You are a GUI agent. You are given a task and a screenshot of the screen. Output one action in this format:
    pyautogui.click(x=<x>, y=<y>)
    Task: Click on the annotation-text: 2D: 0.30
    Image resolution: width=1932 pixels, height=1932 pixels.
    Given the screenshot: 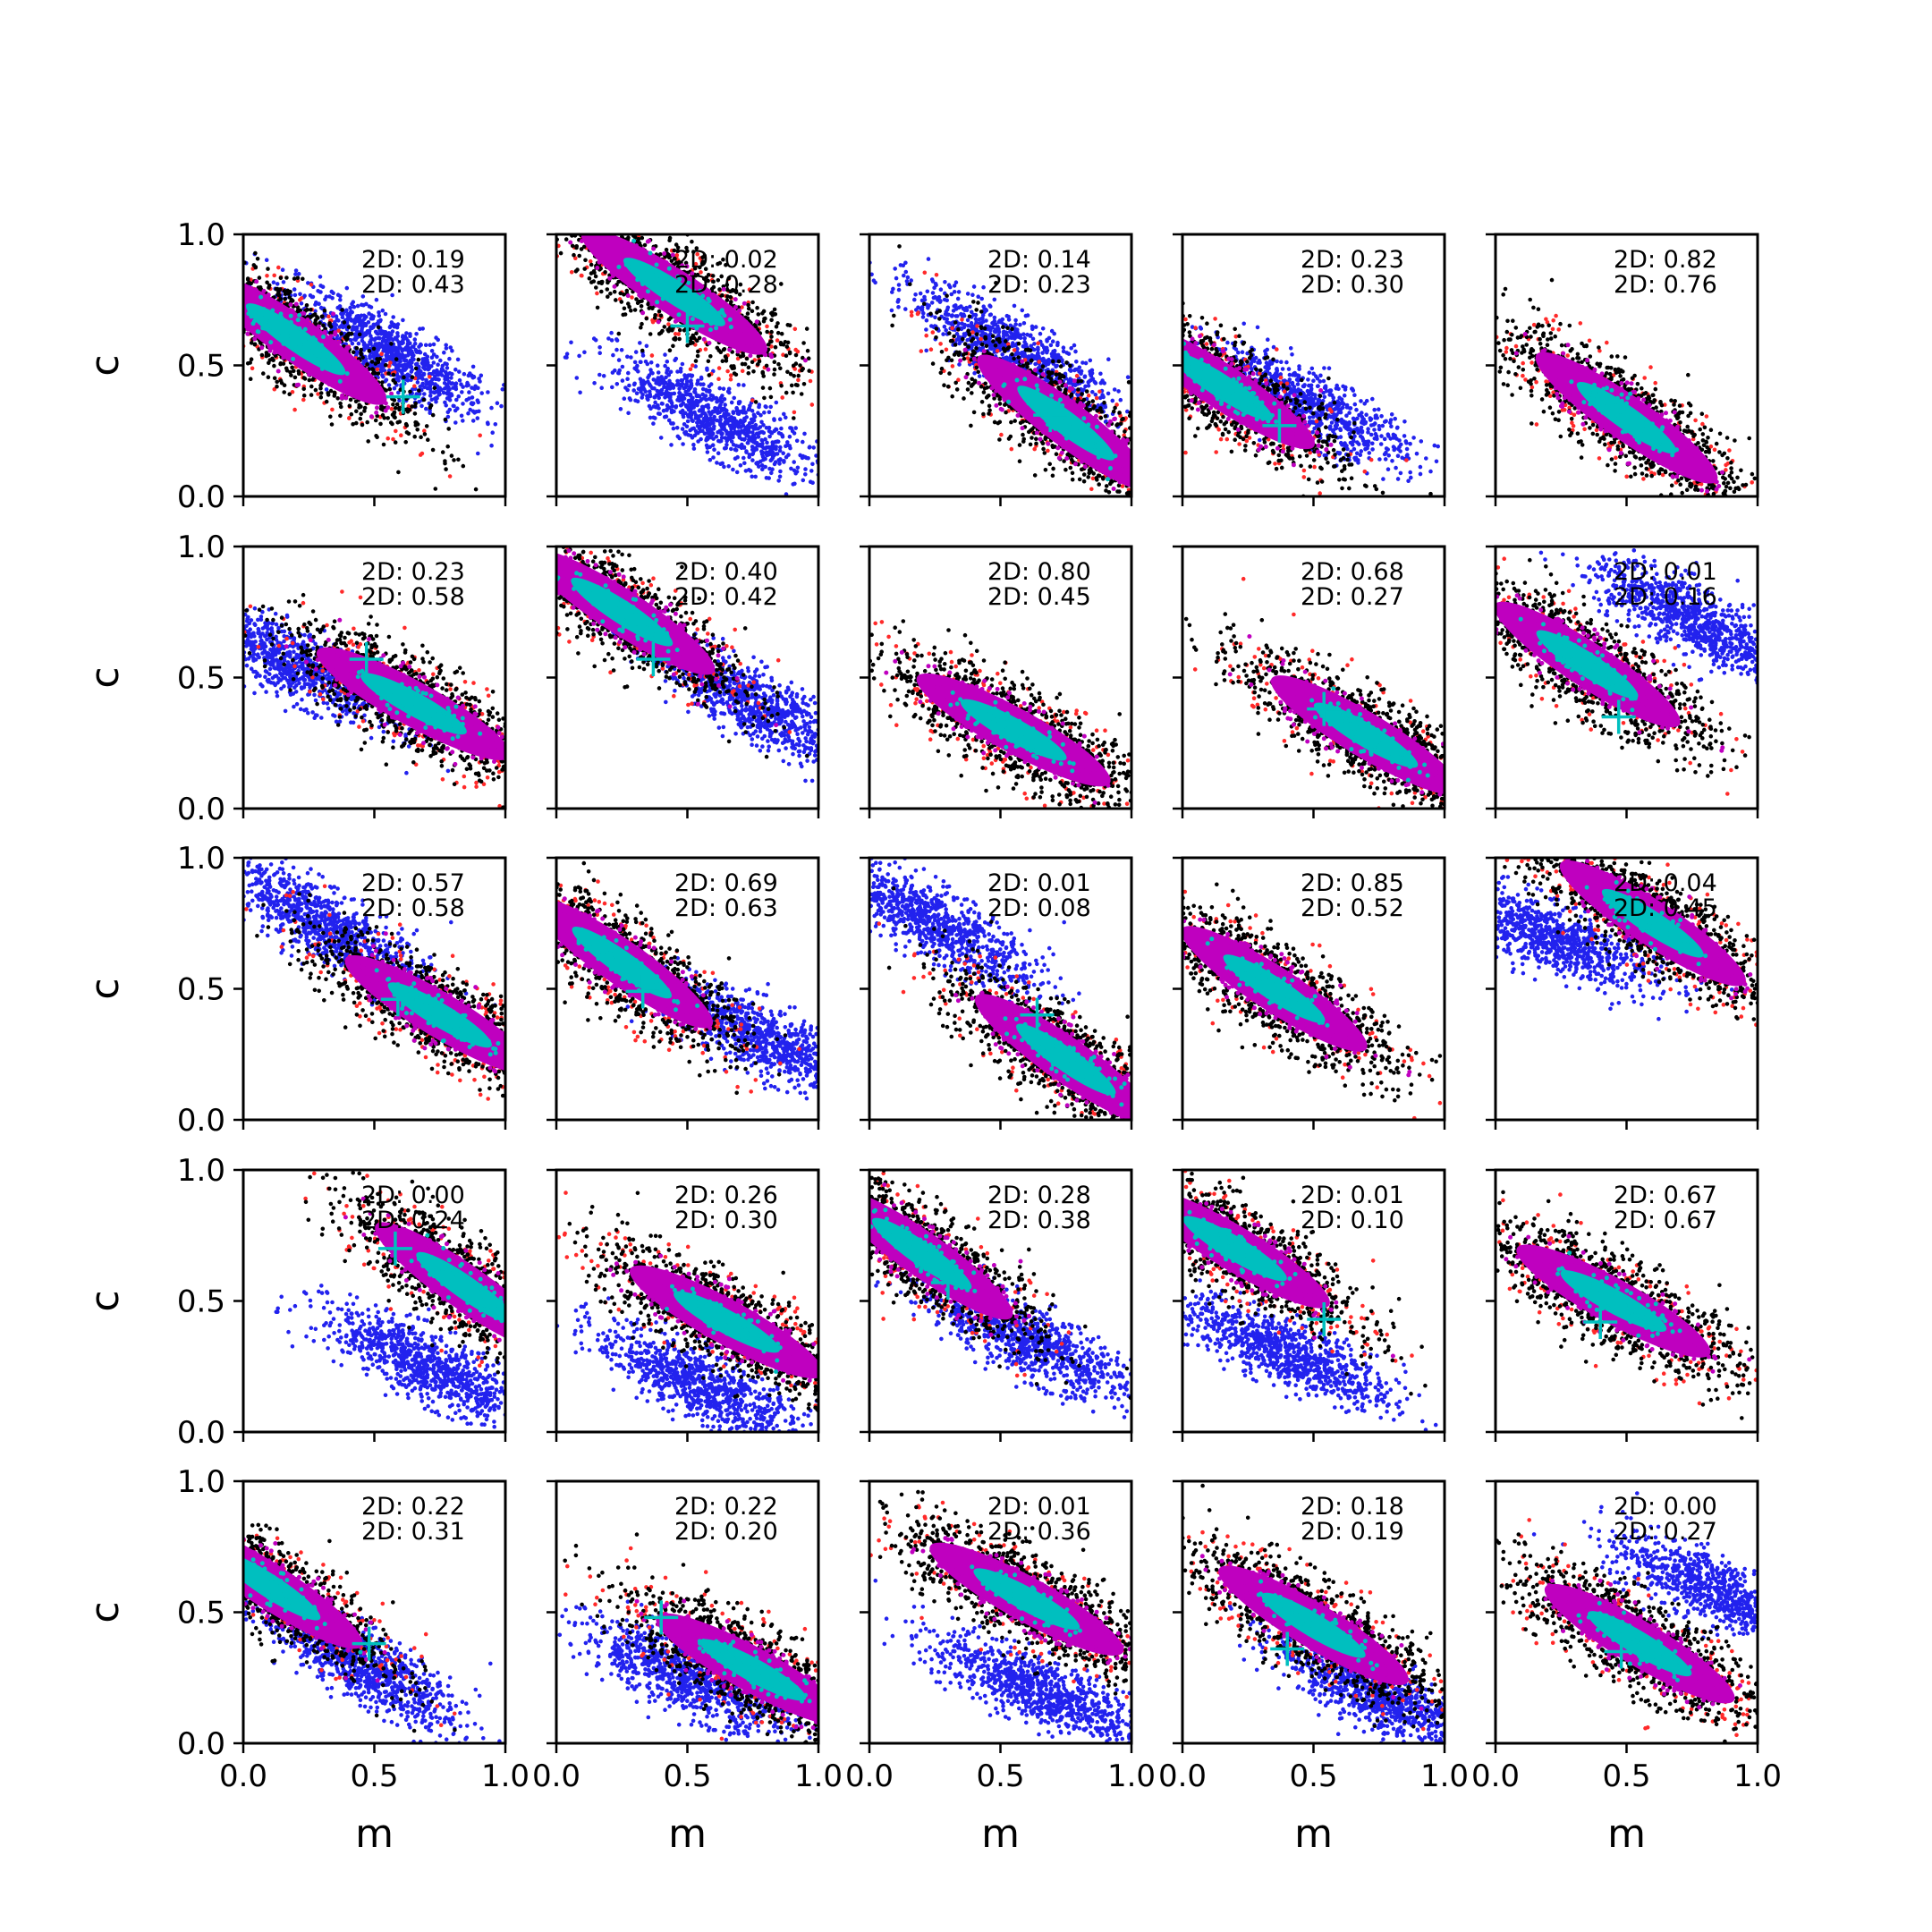 What is the action you would take?
    pyautogui.click(x=726, y=1220)
    